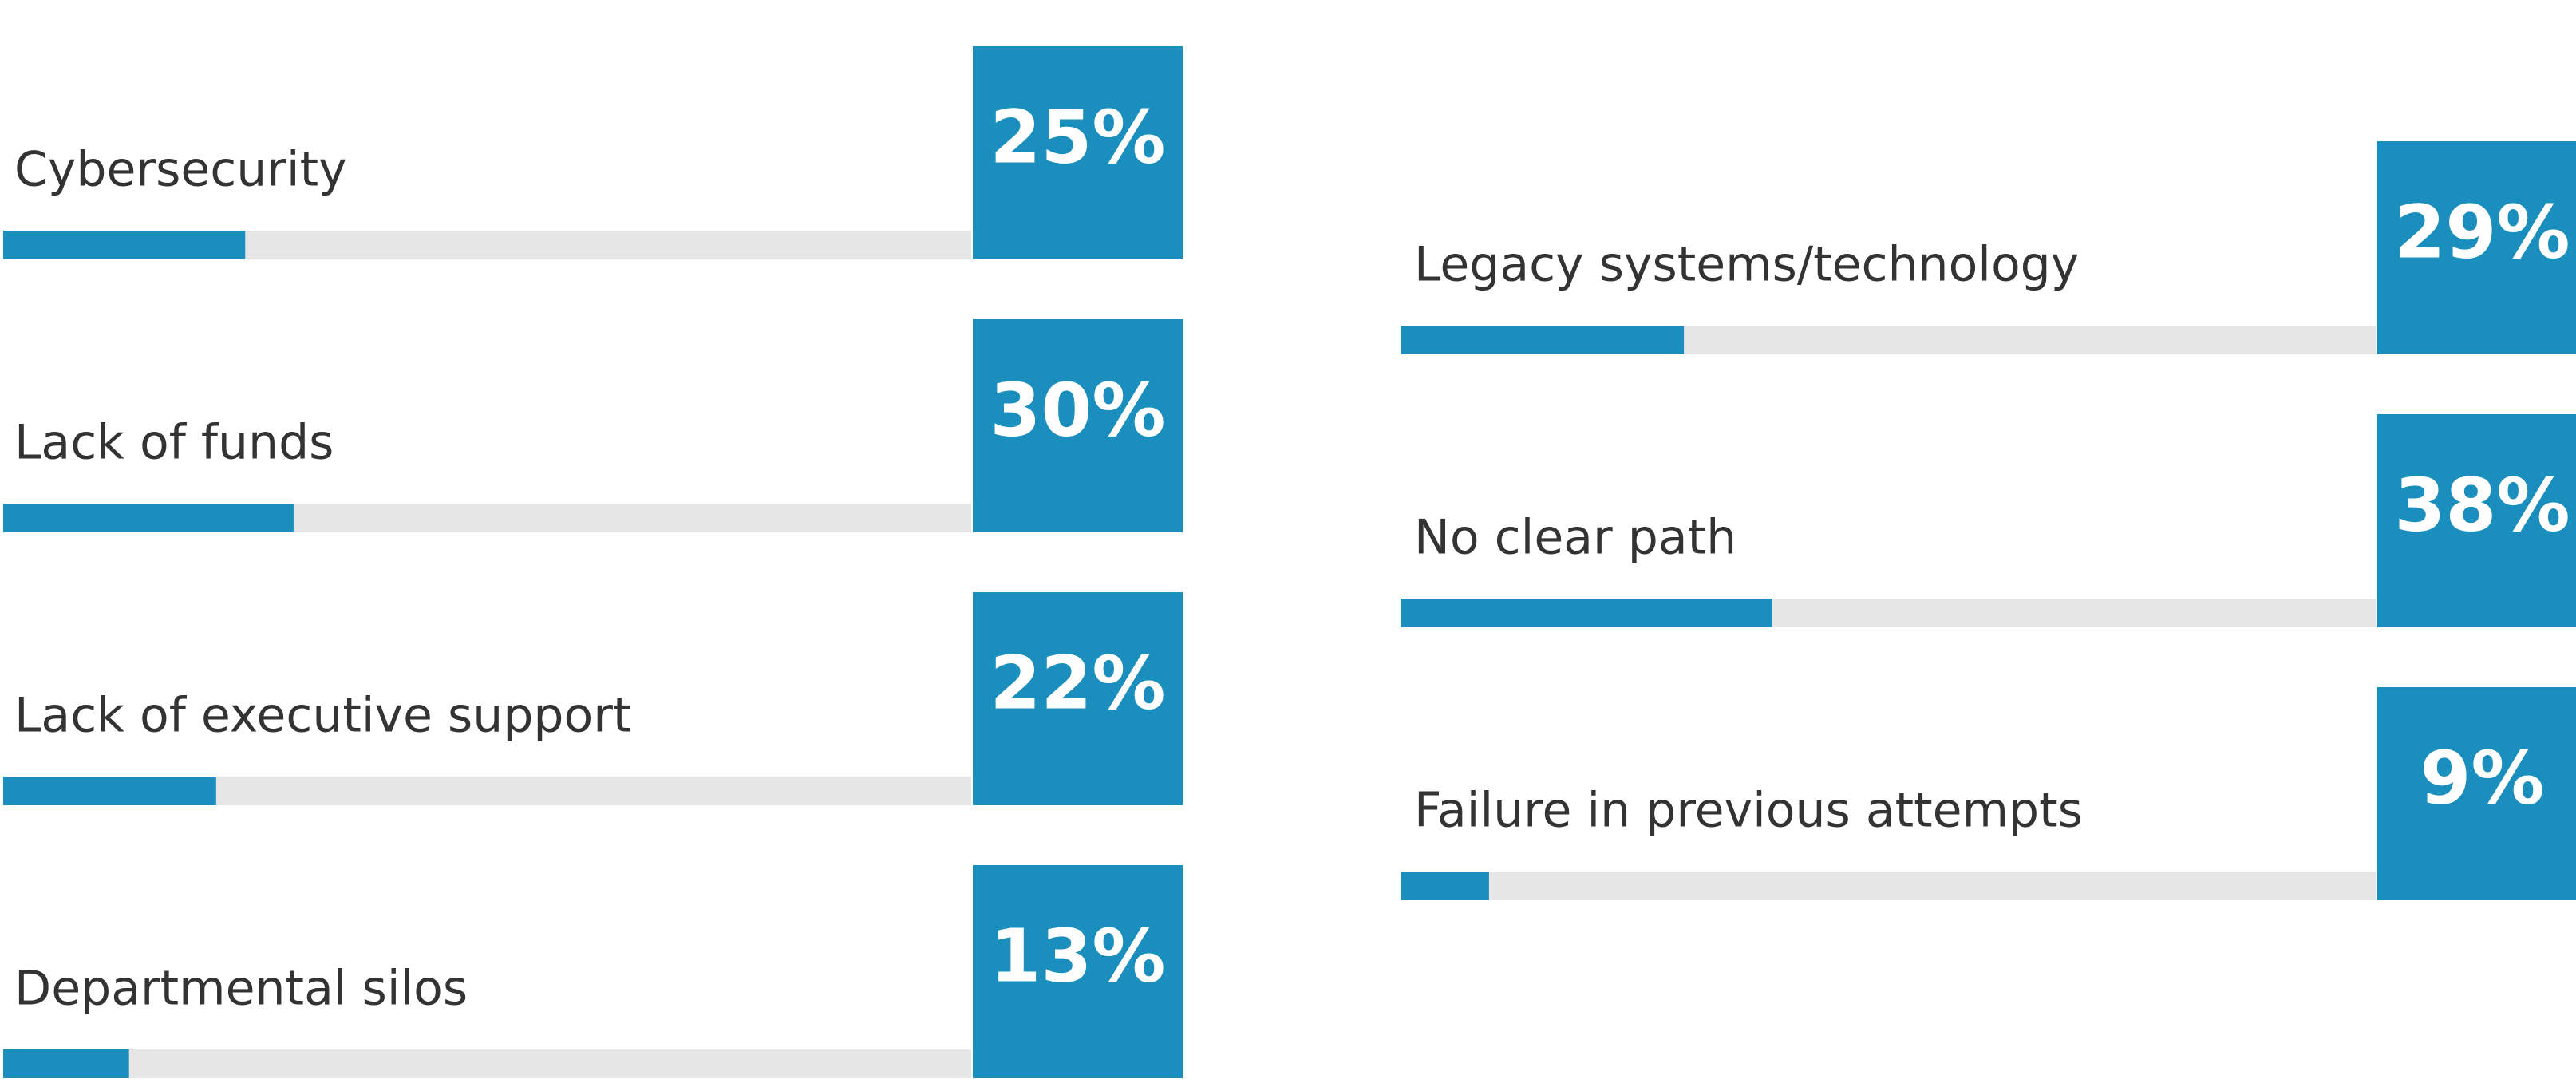 The height and width of the screenshot is (1087, 2576). What do you see at coordinates (1575, 538) in the screenshot?
I see `category-label: No clear path` at bounding box center [1575, 538].